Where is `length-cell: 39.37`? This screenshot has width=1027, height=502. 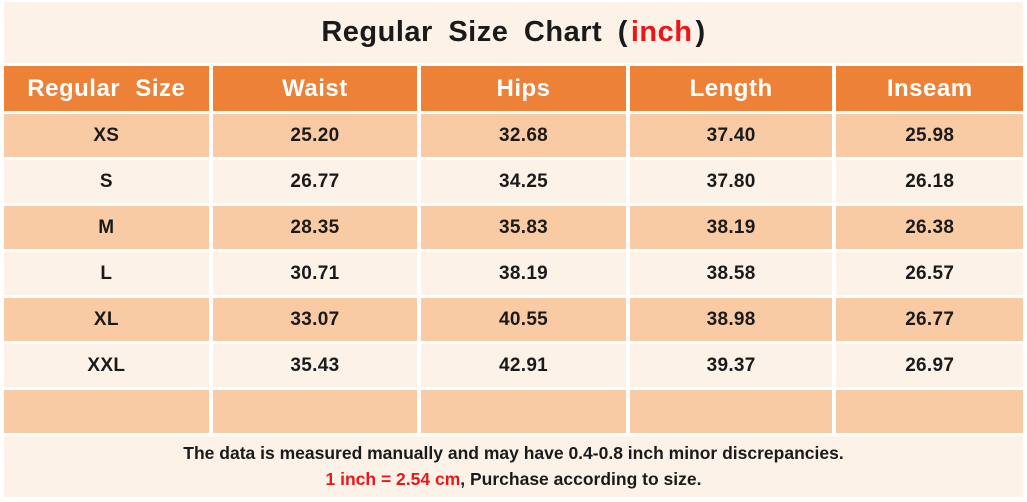
length-cell: 39.37 is located at coordinates (731, 365).